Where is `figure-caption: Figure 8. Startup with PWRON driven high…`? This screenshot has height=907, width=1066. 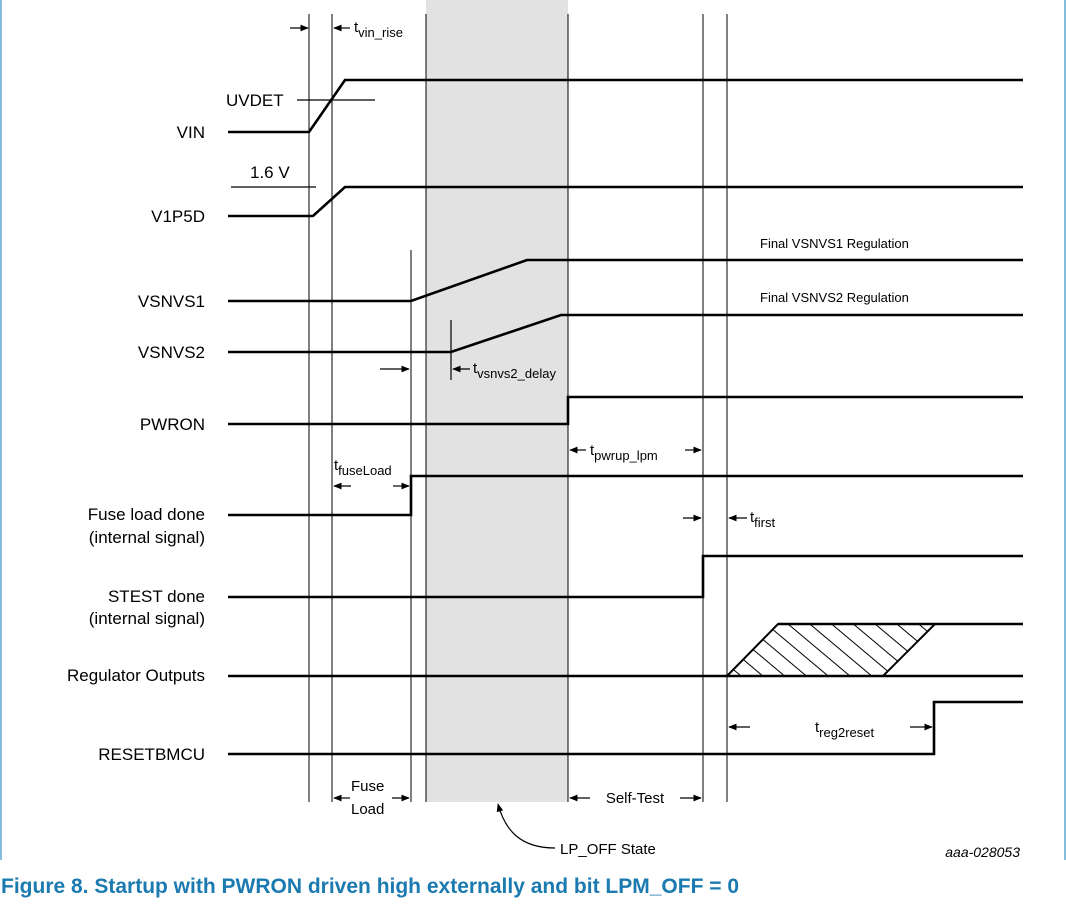 figure-caption: Figure 8. Startup with PWRON driven high… is located at coordinates (370, 886).